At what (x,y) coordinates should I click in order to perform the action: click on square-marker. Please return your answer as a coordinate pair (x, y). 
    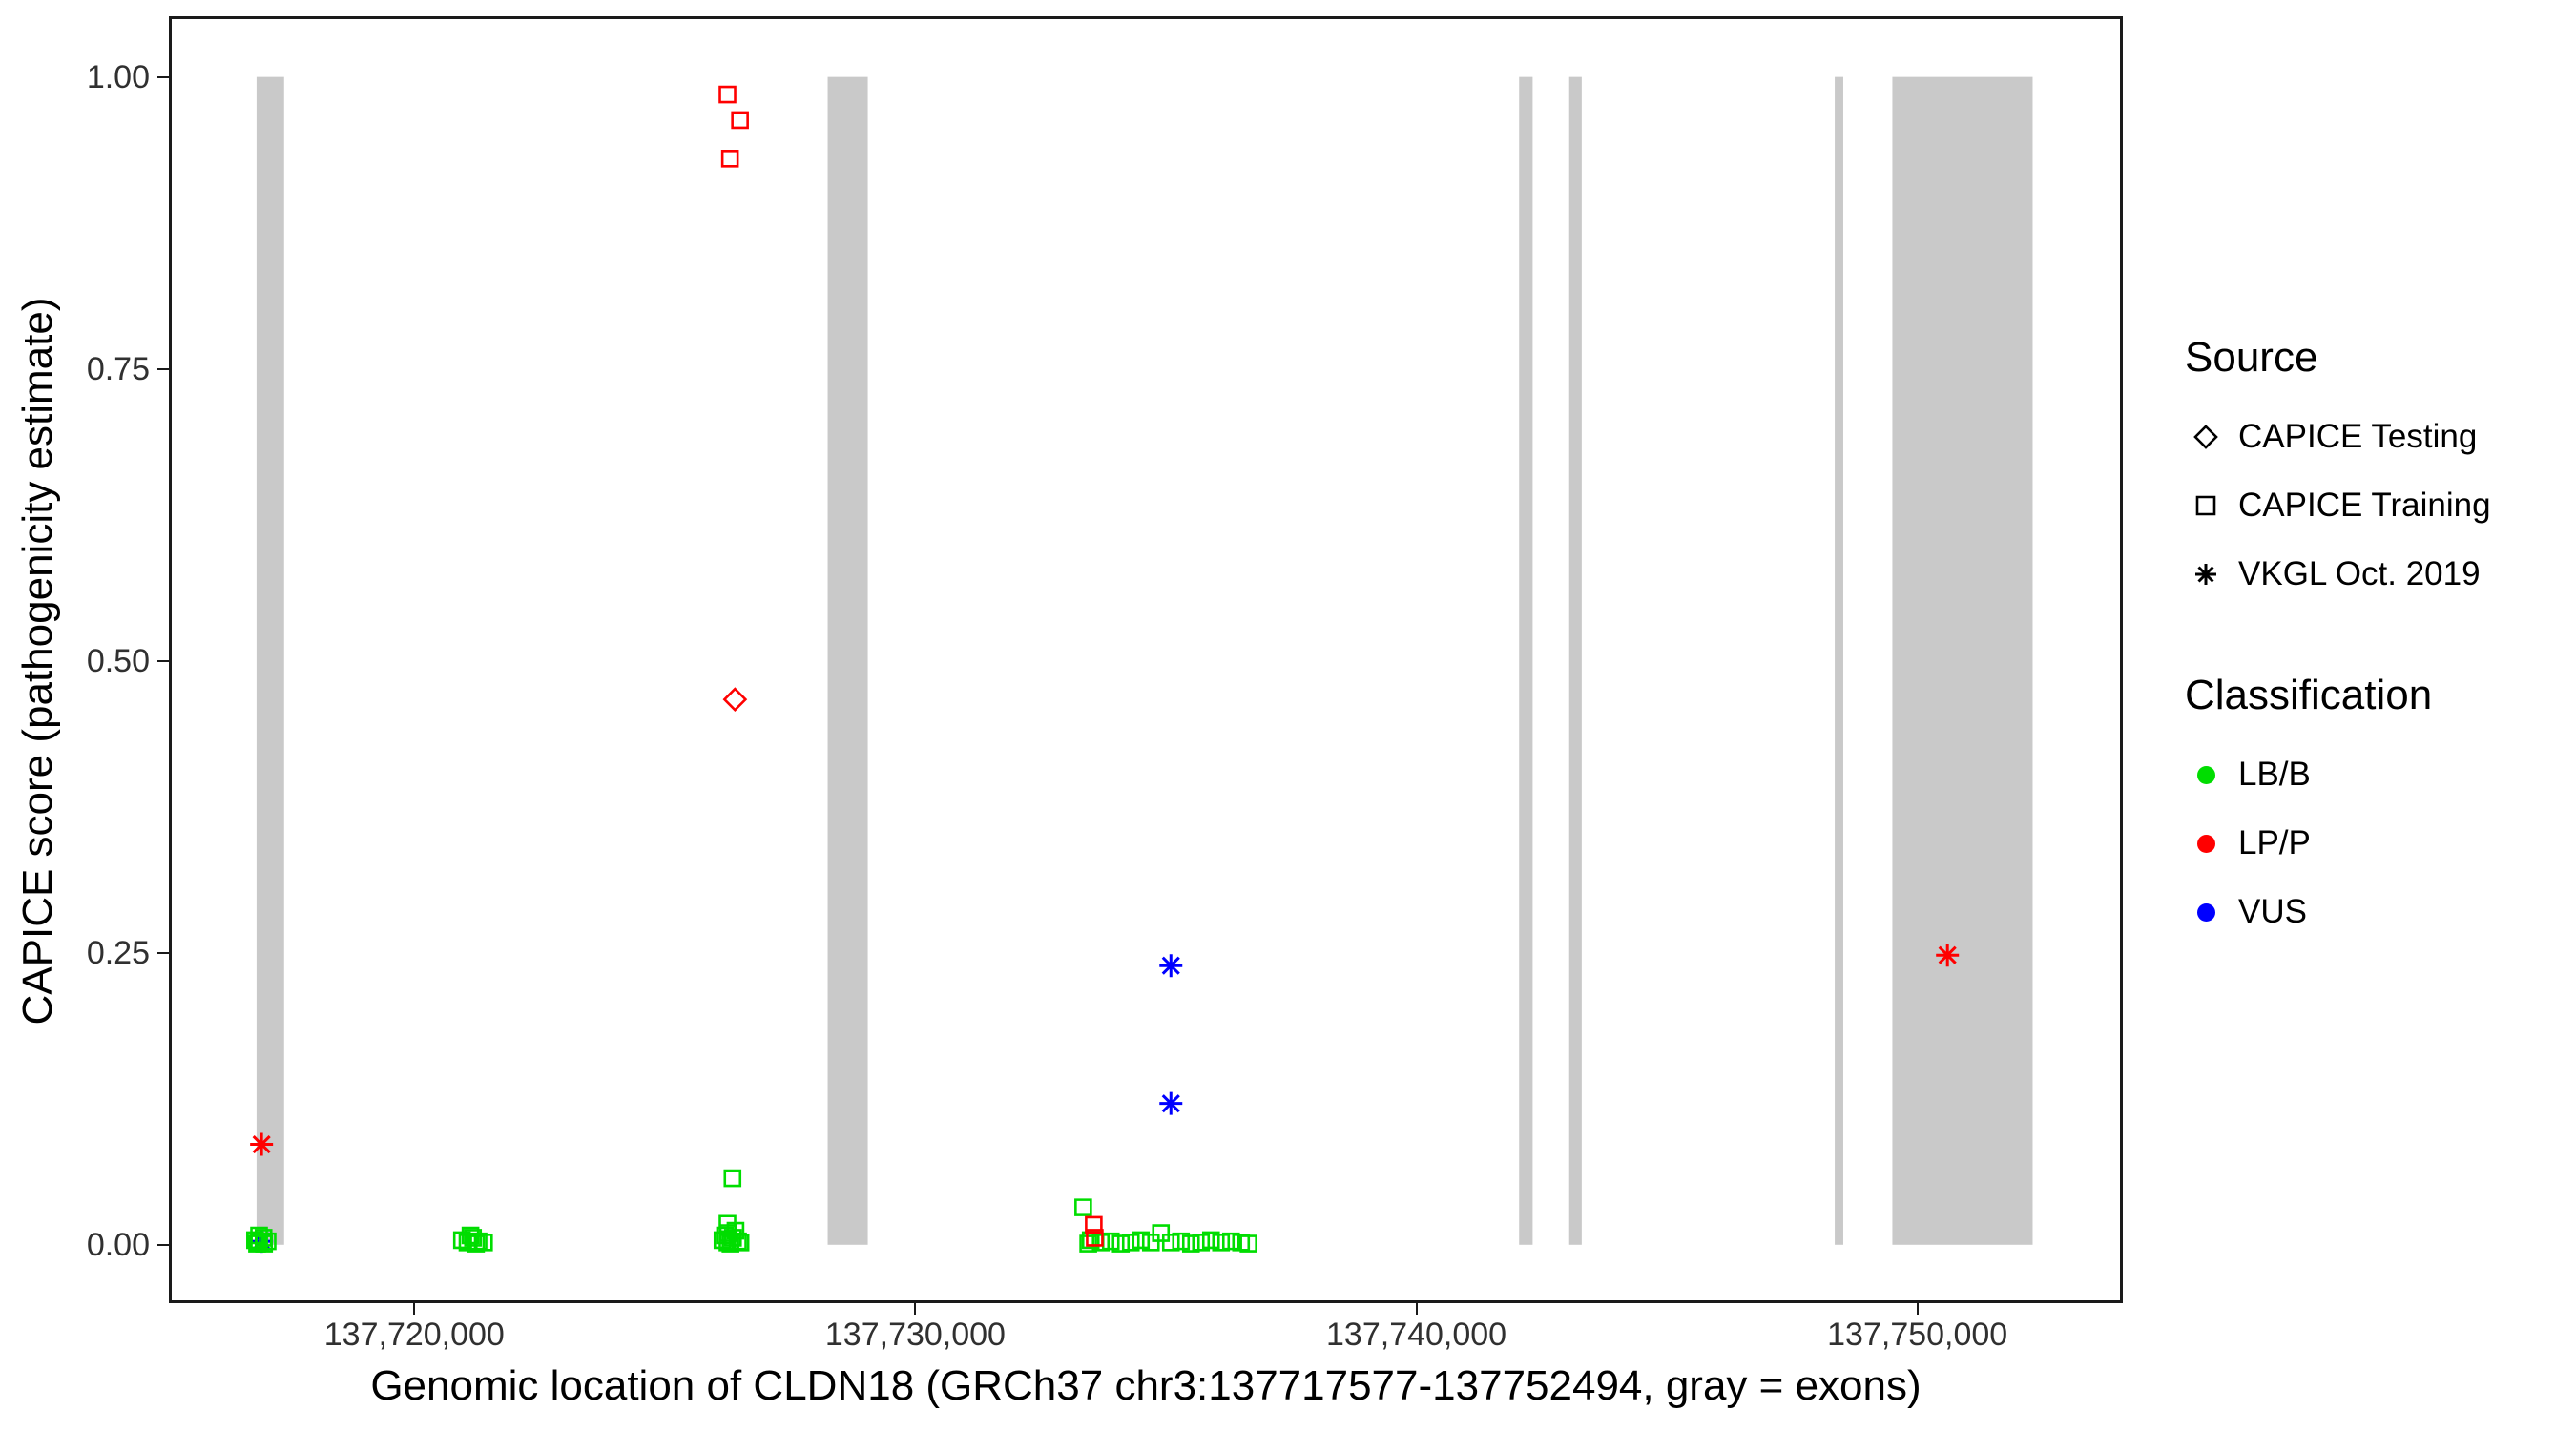
    Looking at the image, I should click on (2206, 506).